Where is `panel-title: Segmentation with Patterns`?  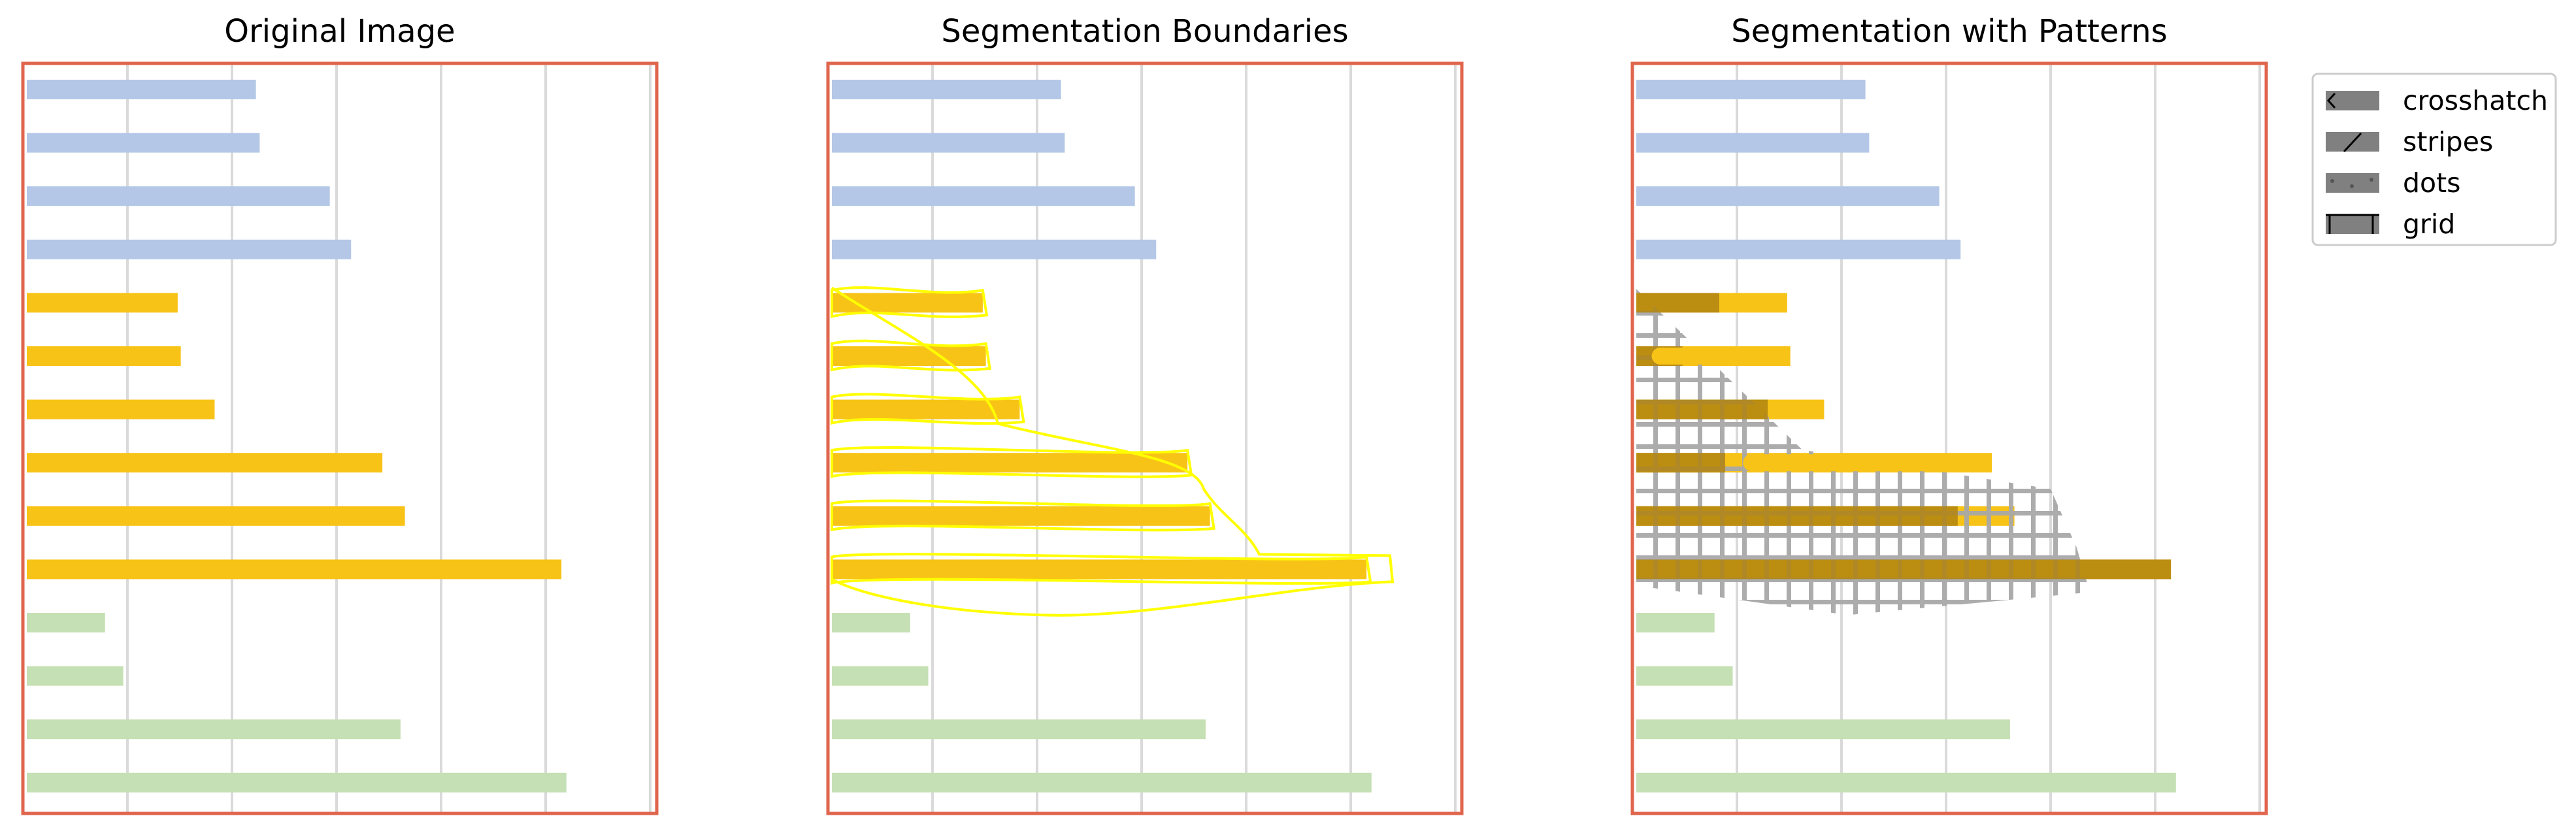 panel-title: Segmentation with Patterns is located at coordinates (1949, 31).